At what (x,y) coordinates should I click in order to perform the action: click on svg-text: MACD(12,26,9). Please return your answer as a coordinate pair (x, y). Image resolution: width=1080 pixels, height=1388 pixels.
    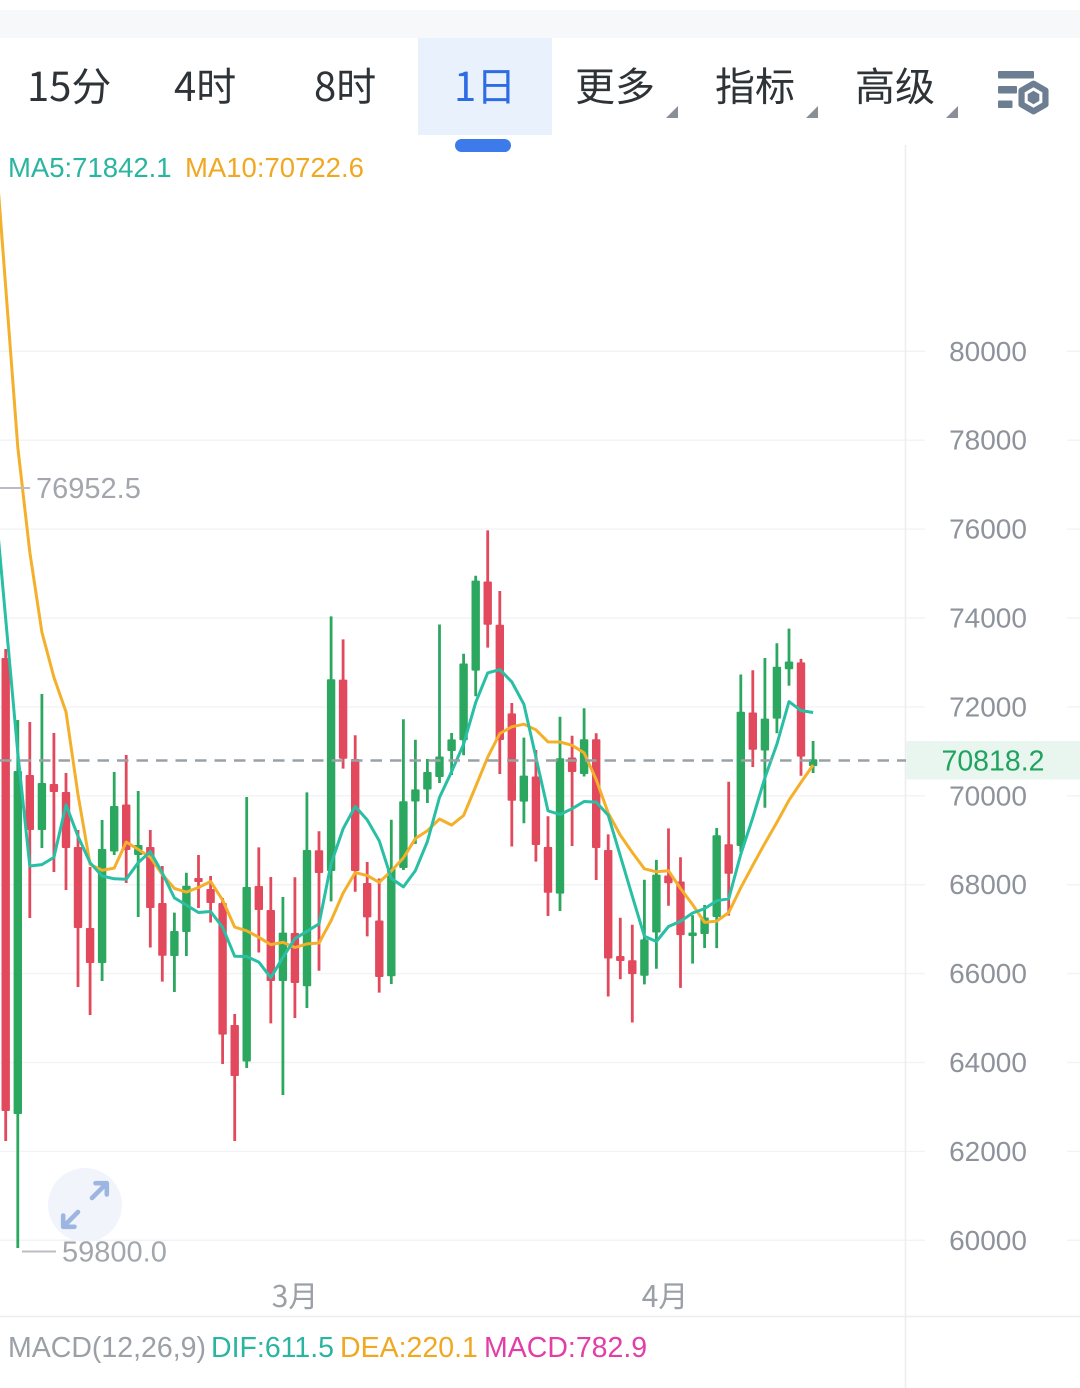
    Looking at the image, I should click on (107, 1348).